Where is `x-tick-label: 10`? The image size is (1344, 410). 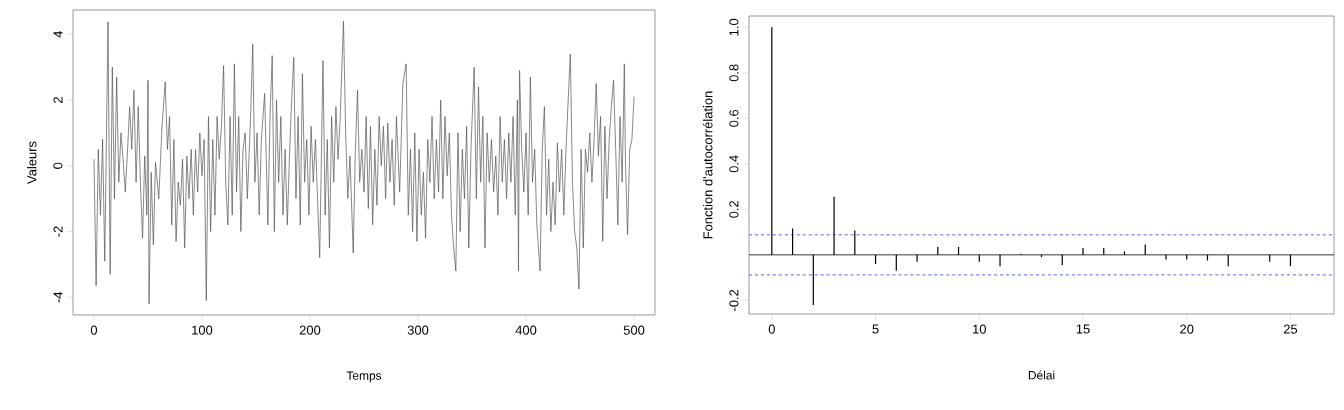 x-tick-label: 10 is located at coordinates (979, 329).